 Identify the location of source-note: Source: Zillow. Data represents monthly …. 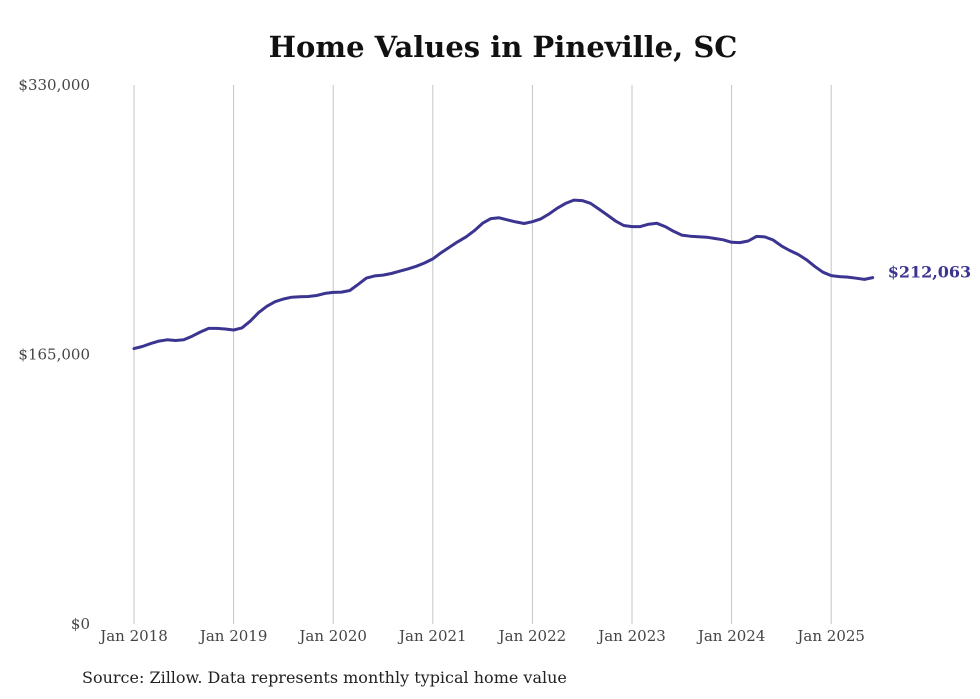
(324, 677).